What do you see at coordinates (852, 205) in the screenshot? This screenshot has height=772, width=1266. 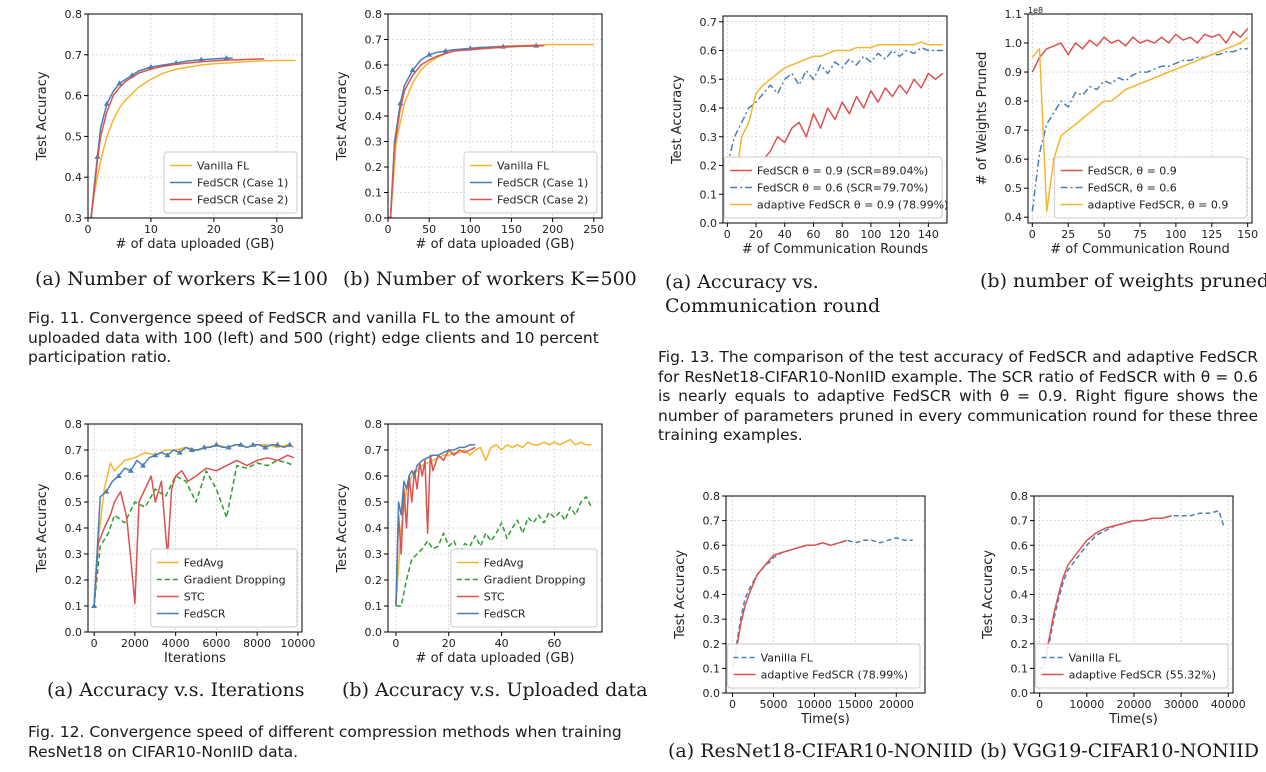 I see `legend-label: adaptive FedSCR θ = 0.9 (78.99%)` at bounding box center [852, 205].